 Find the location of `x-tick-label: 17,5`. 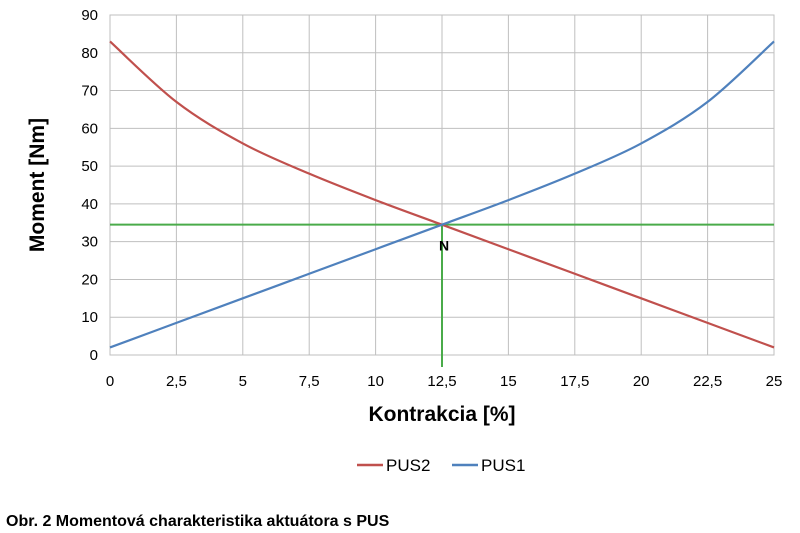

x-tick-label: 17,5 is located at coordinates (574, 381).